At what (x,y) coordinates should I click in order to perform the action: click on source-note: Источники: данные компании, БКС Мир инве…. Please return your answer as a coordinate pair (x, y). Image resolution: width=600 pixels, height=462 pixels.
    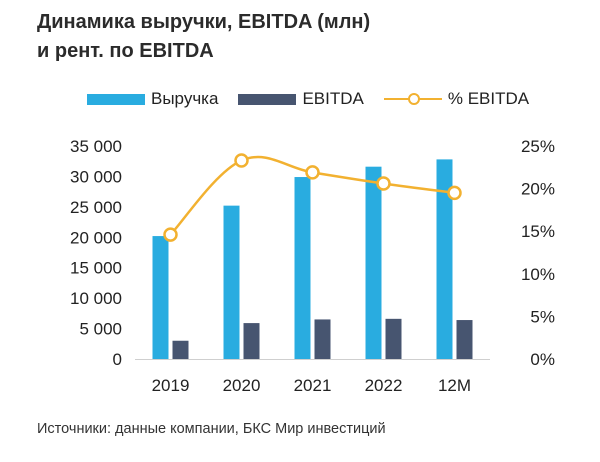
    Looking at the image, I should click on (211, 429).